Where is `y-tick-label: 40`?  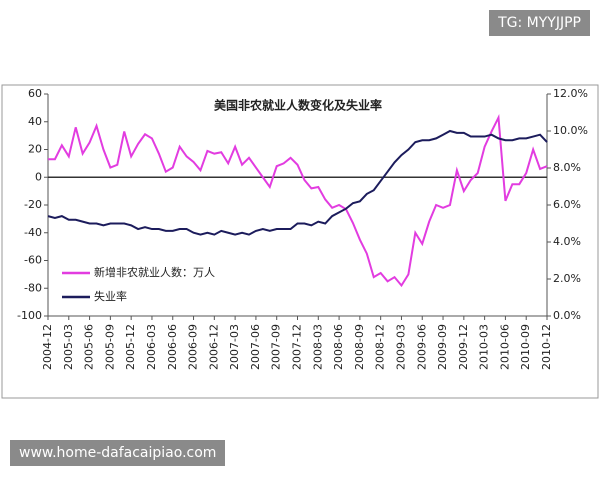
y-tick-label: 40 is located at coordinates (35, 121).